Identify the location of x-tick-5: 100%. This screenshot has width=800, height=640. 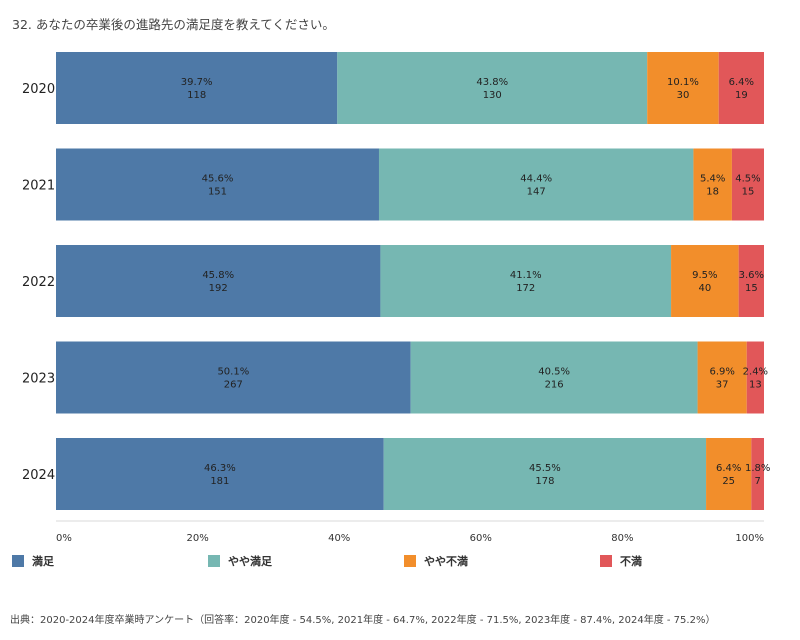
(749, 538).